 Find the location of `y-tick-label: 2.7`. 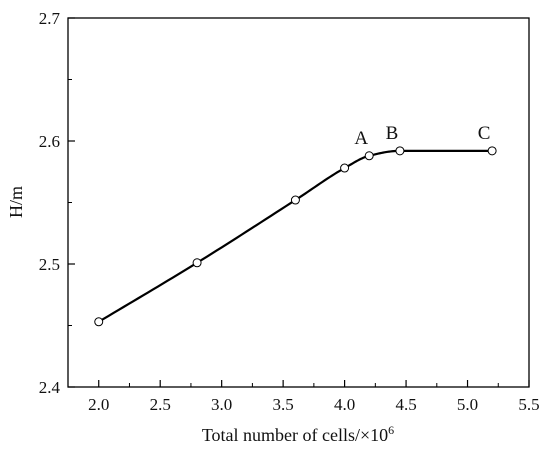

y-tick-label: 2.7 is located at coordinates (50, 18).